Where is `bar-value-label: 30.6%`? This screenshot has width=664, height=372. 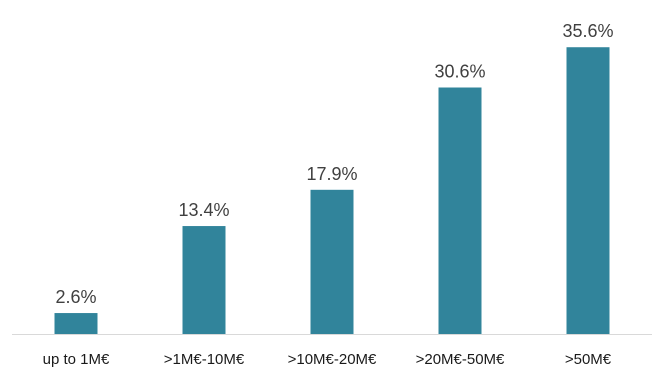
bar-value-label: 30.6% is located at coordinates (459, 72).